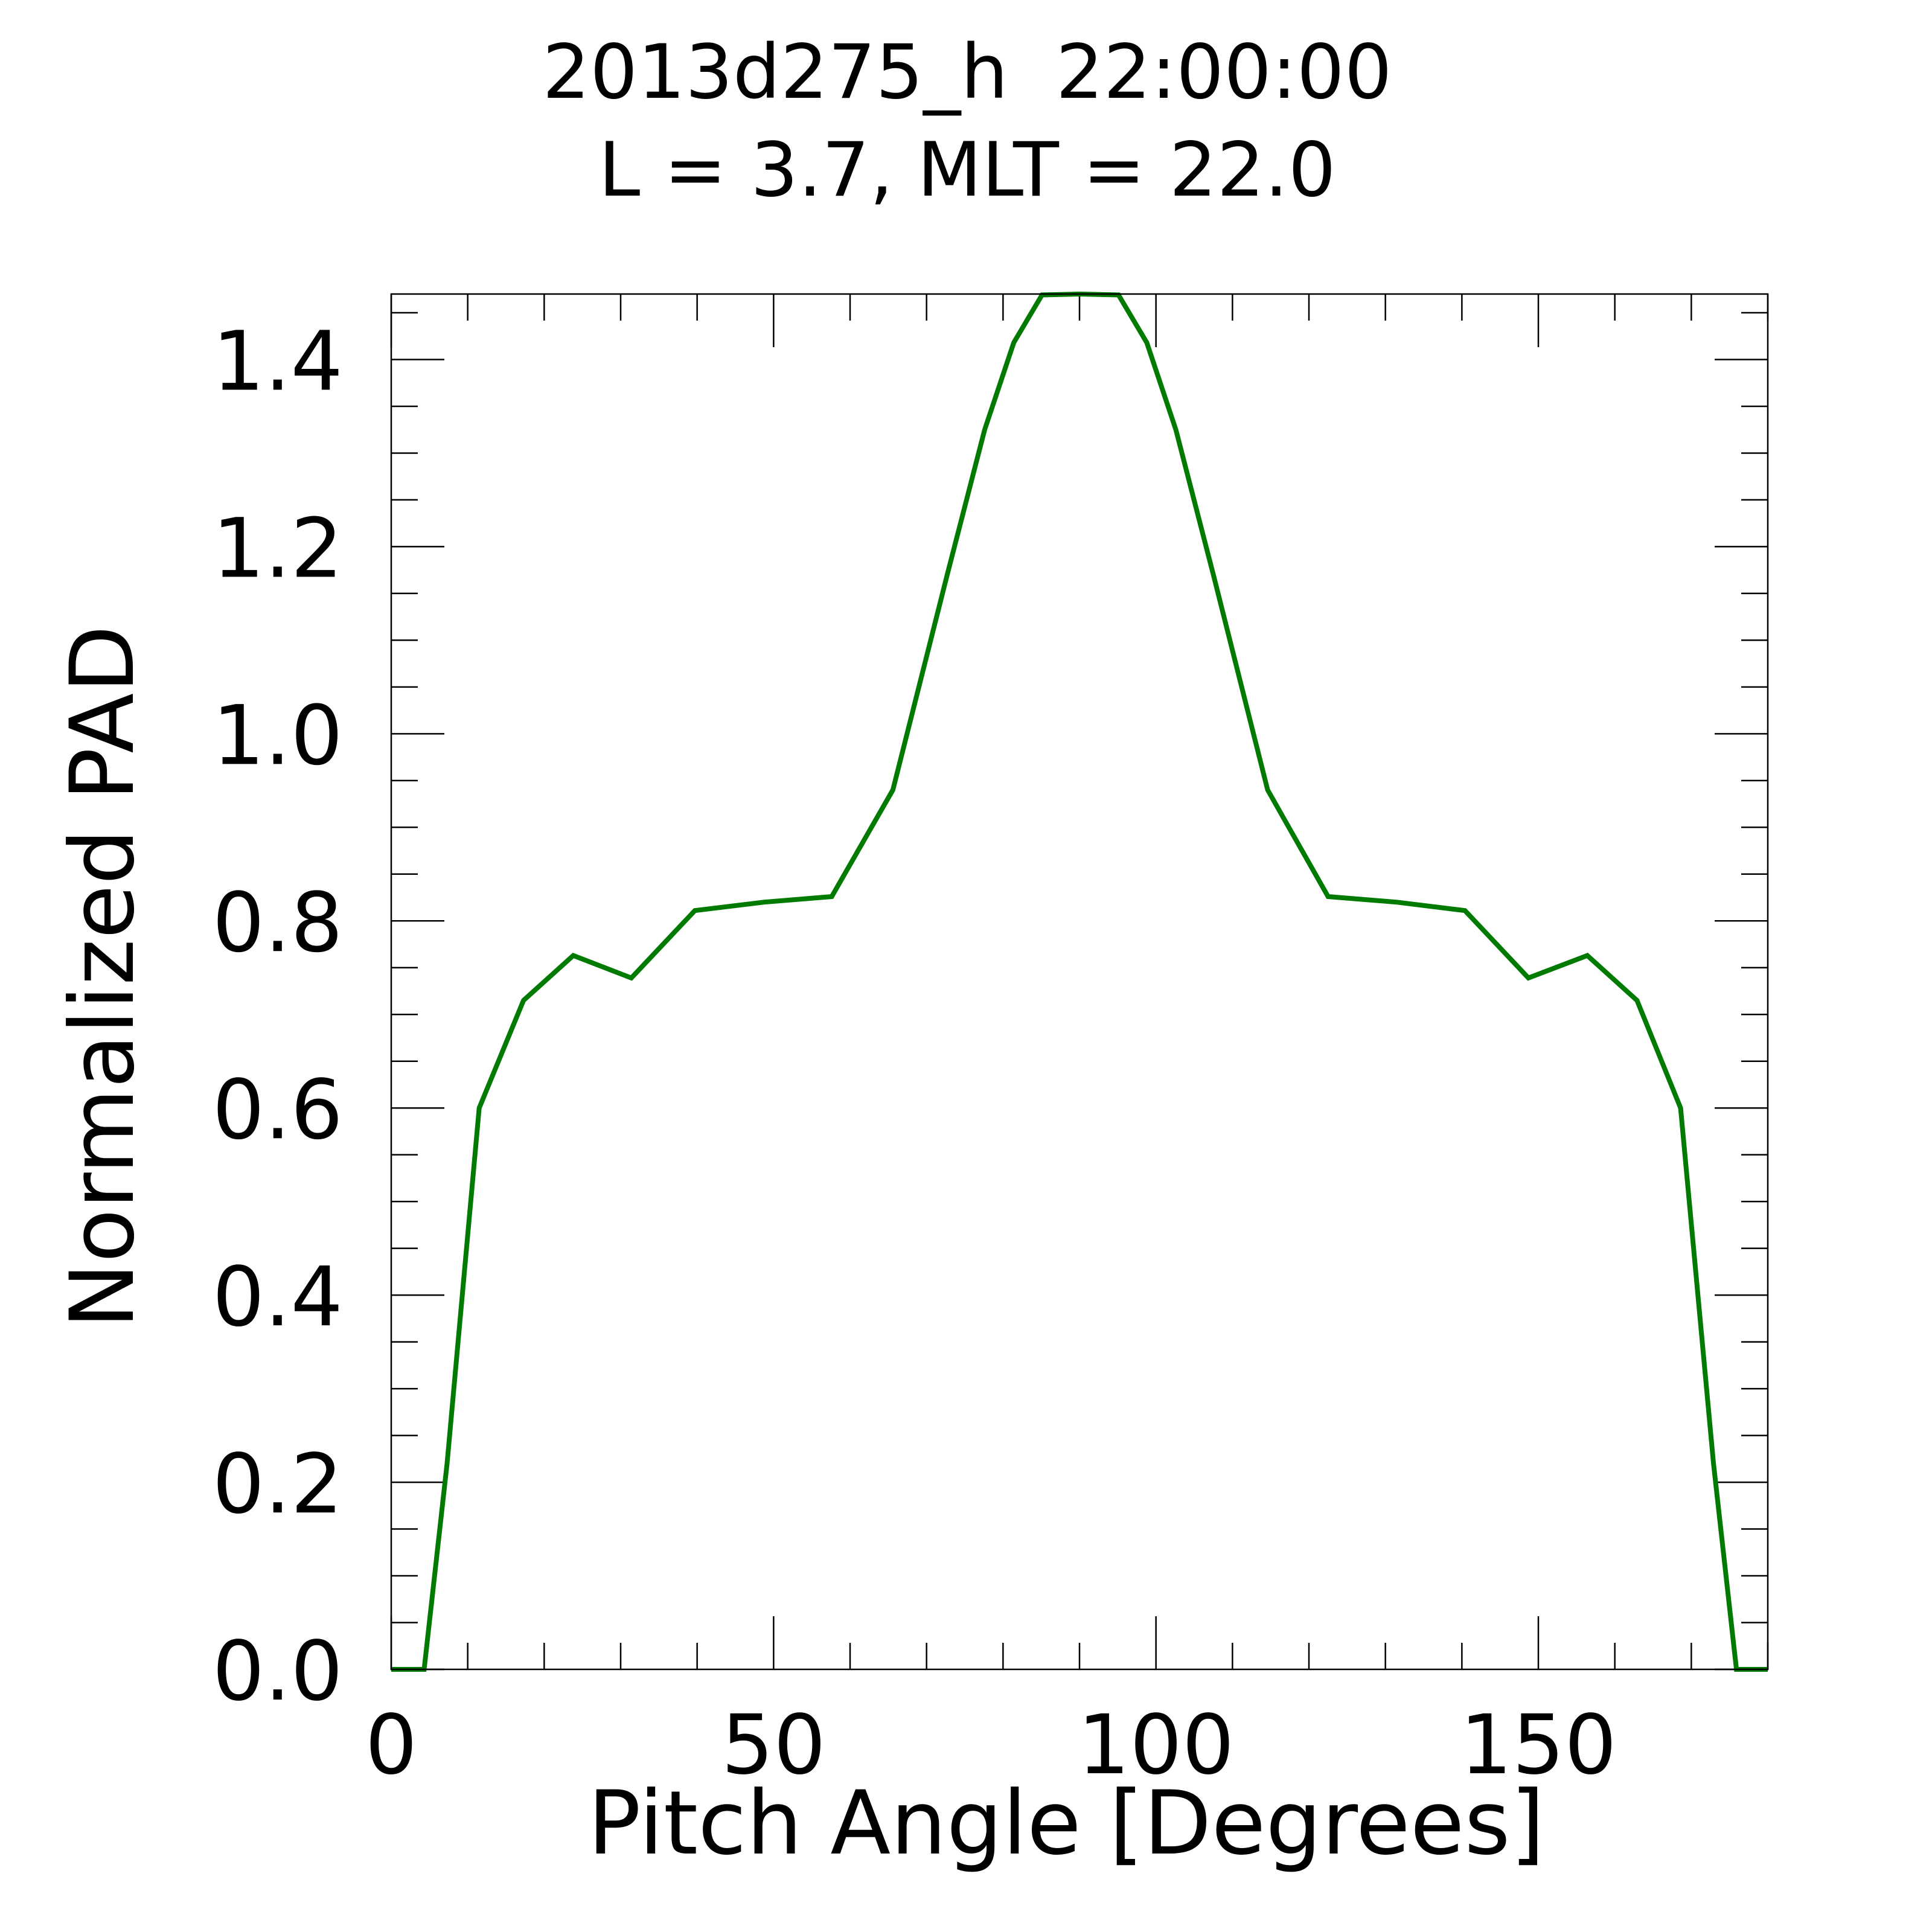 The height and width of the screenshot is (1932, 1932). I want to click on y-tick-label: 1.4, so click(278, 361).